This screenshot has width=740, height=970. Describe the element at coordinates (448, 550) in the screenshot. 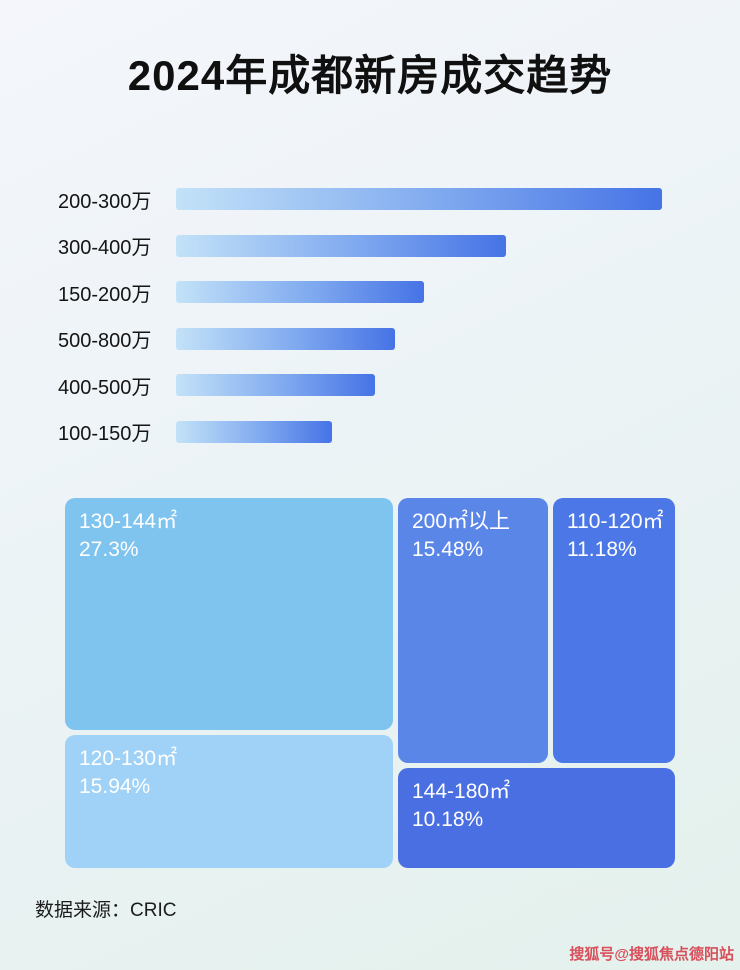

I see `treemap-block-percent: 15.48%` at that location.